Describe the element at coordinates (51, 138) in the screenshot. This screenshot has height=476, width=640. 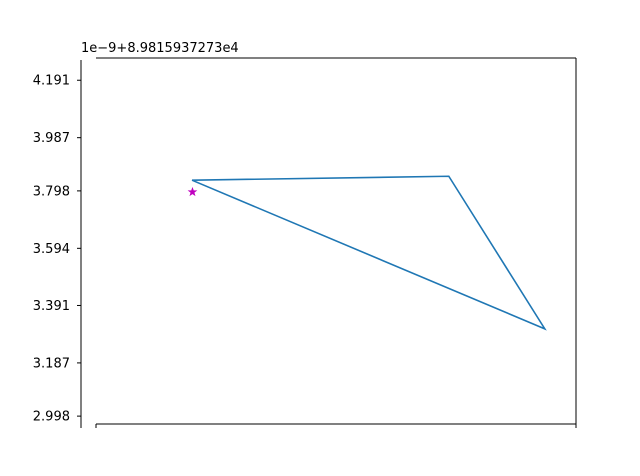
I see `y-tick-label: 3.987` at that location.